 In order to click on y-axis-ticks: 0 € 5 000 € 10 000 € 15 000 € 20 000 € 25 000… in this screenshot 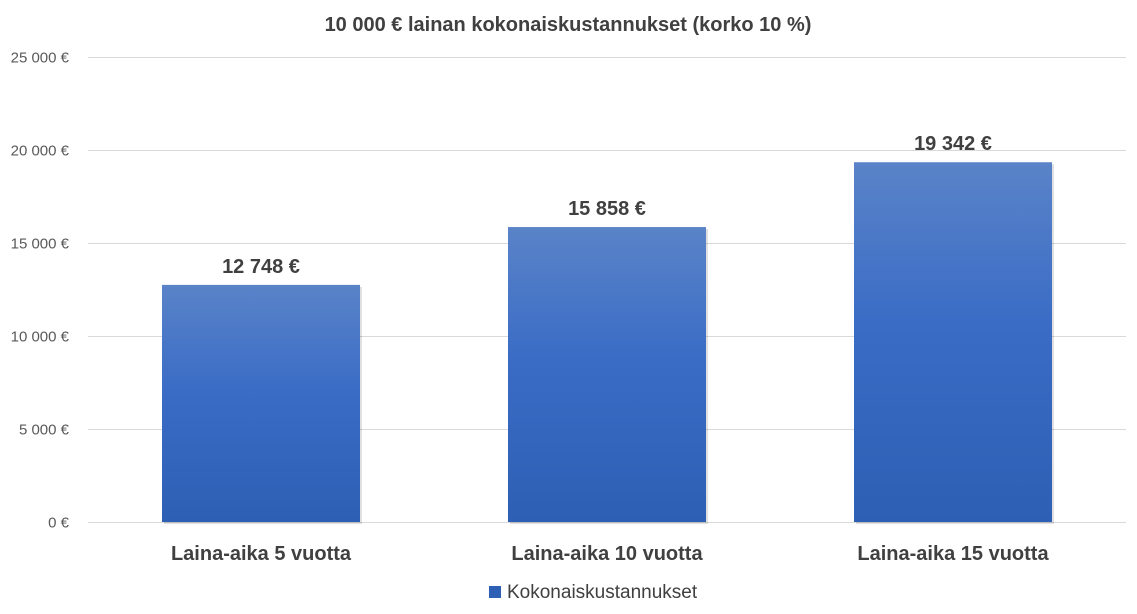, I will do `click(40, 291)`.